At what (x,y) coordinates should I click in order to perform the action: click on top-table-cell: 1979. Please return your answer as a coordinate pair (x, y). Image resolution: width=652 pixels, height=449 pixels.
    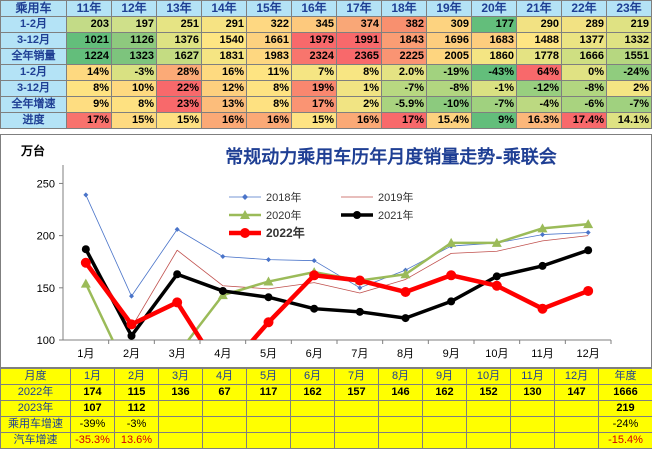
    Looking at the image, I should click on (314, 40).